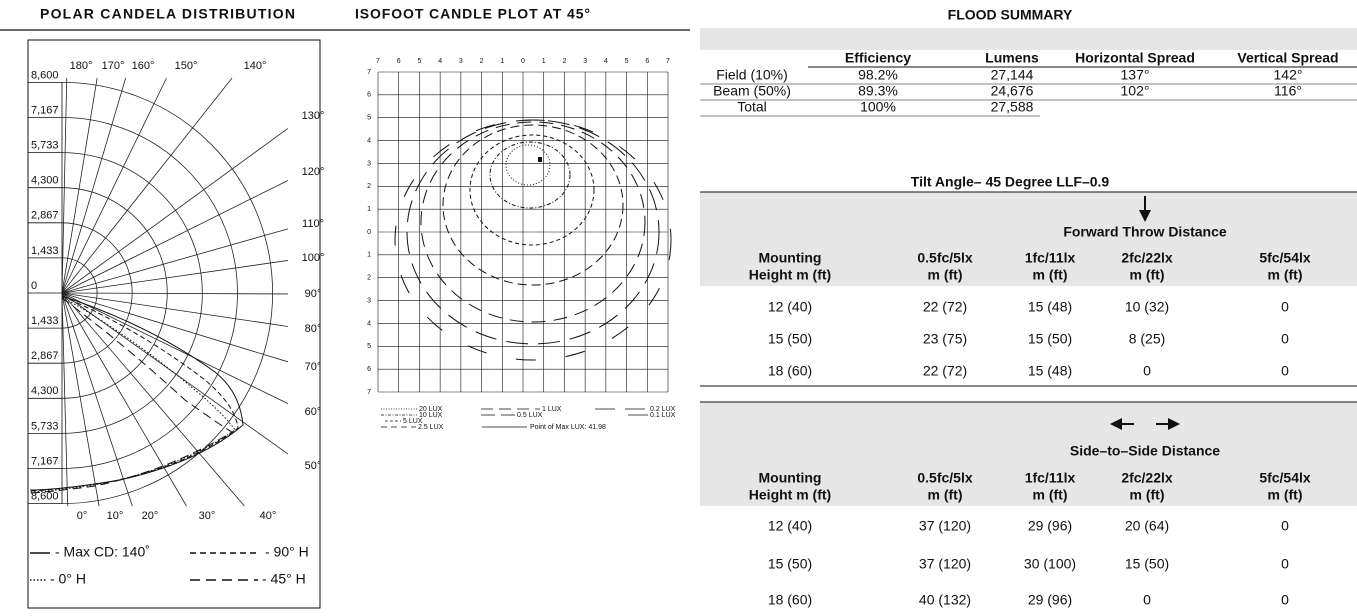  Describe the element at coordinates (378, 61) in the screenshot. I see `grid-x-label: 7` at that location.